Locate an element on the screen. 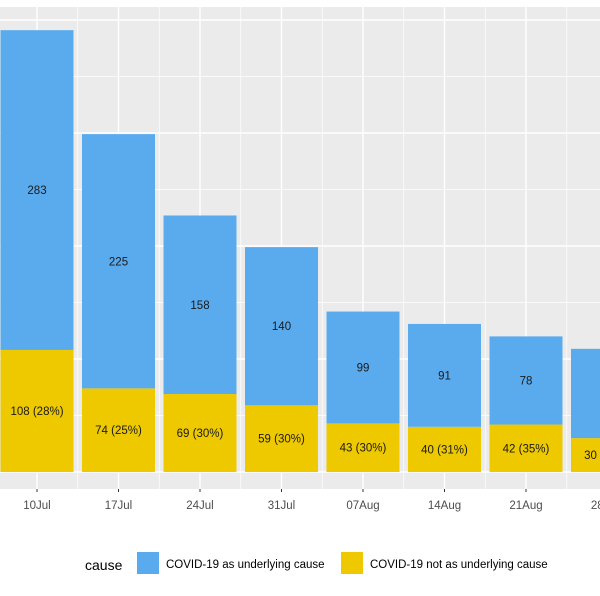  legend-title: cause is located at coordinates (104, 565).